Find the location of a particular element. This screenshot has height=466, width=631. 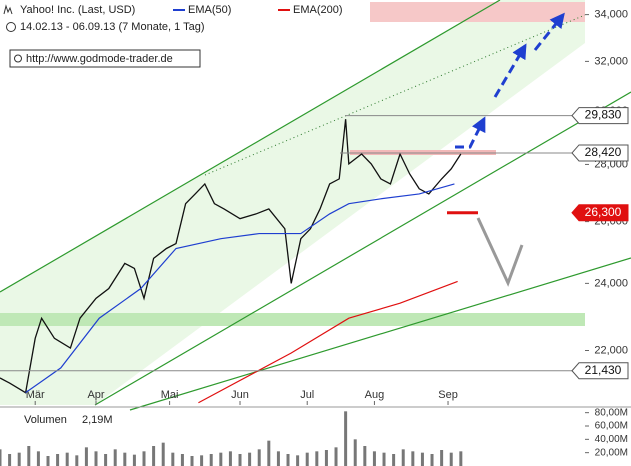

volume-title: Volumen is located at coordinates (45, 420).